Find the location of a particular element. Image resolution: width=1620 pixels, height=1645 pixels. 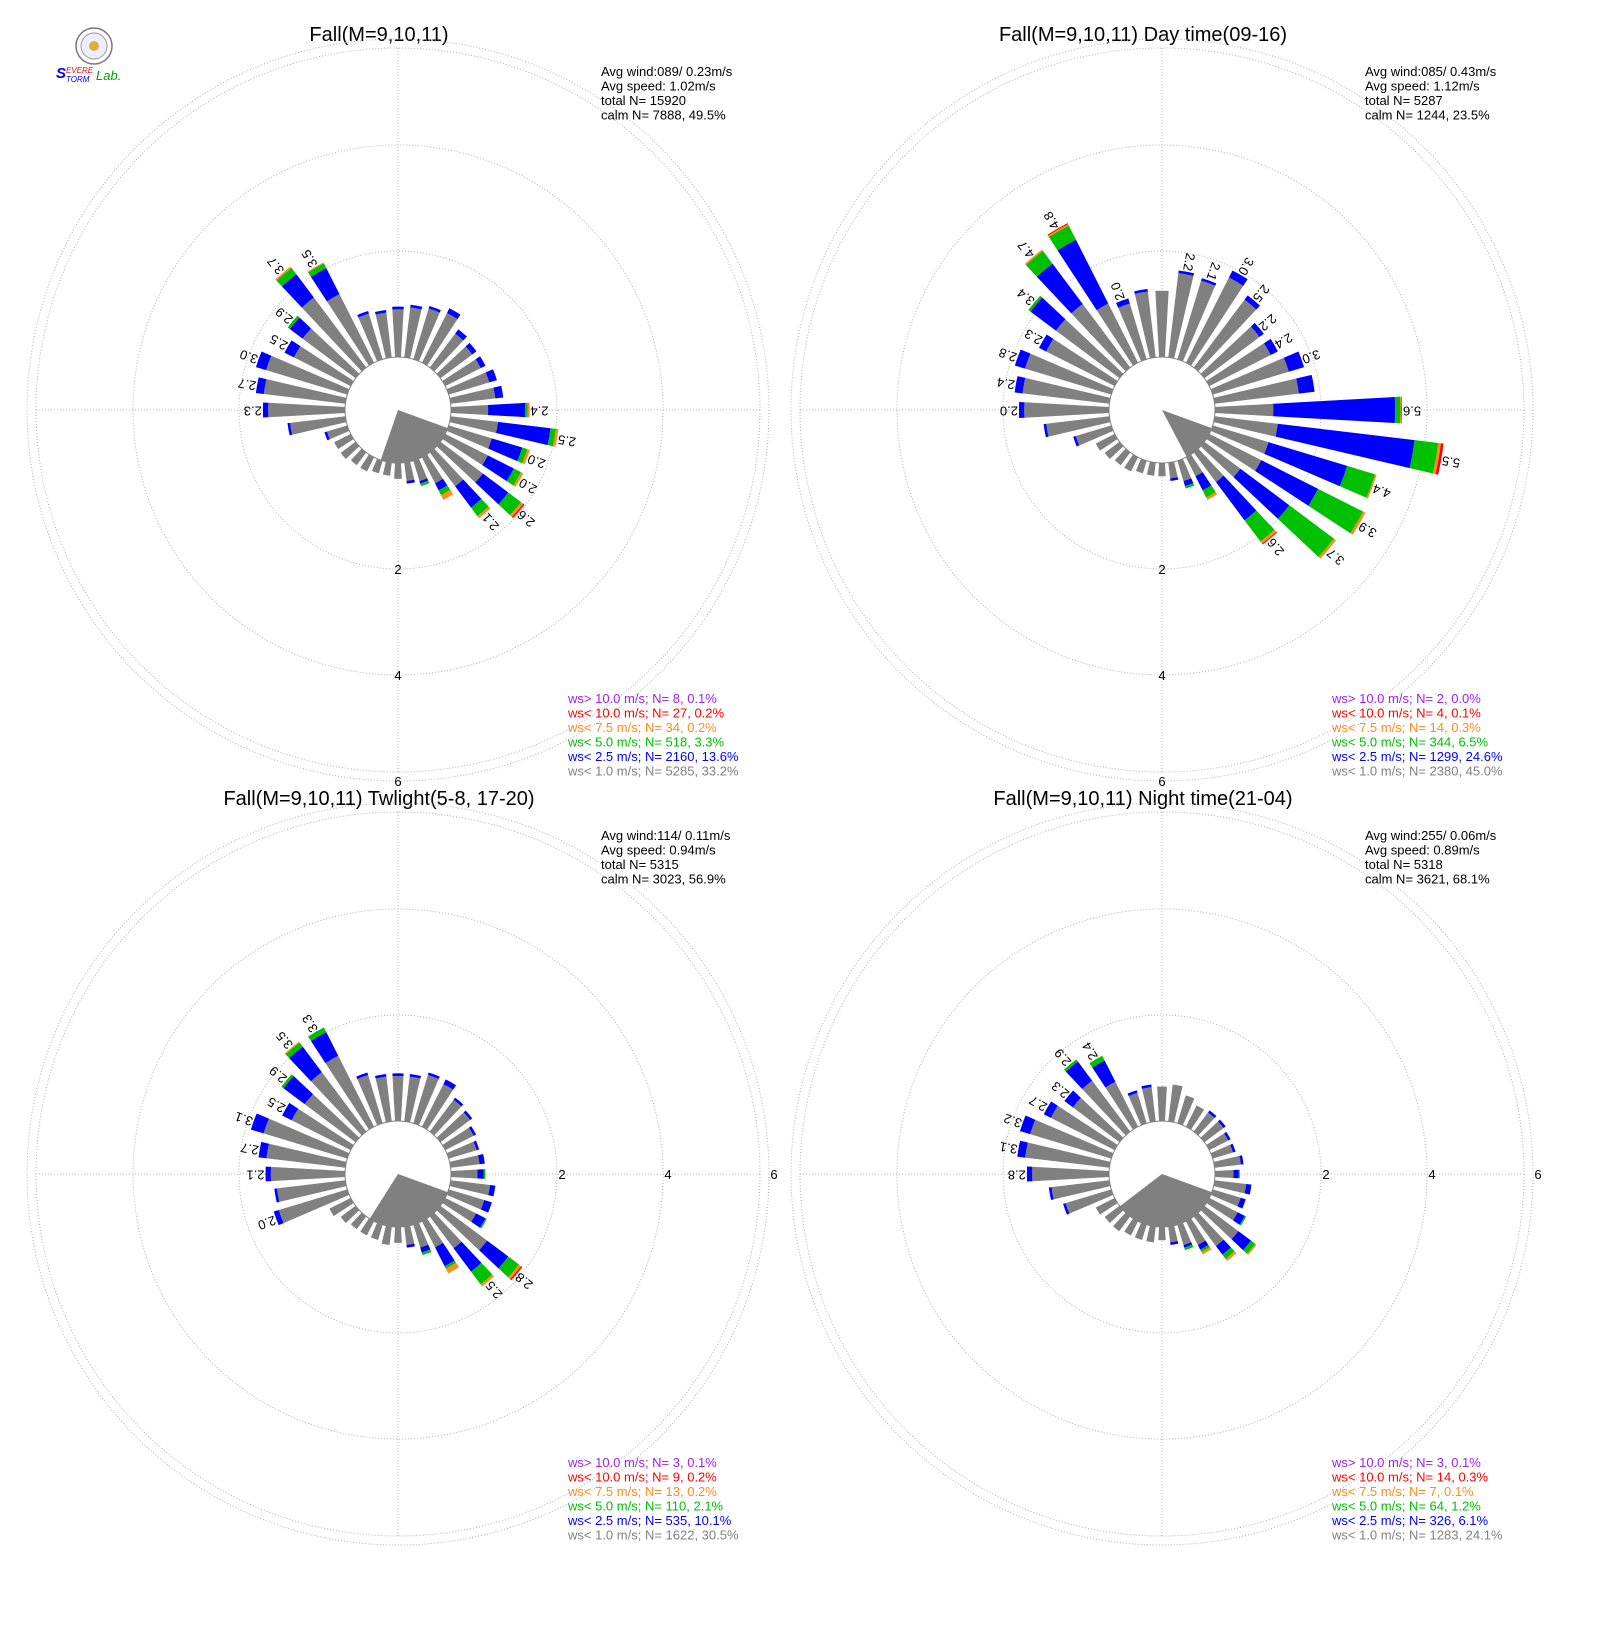

ring-tick-label: 4 is located at coordinates (667, 1174).